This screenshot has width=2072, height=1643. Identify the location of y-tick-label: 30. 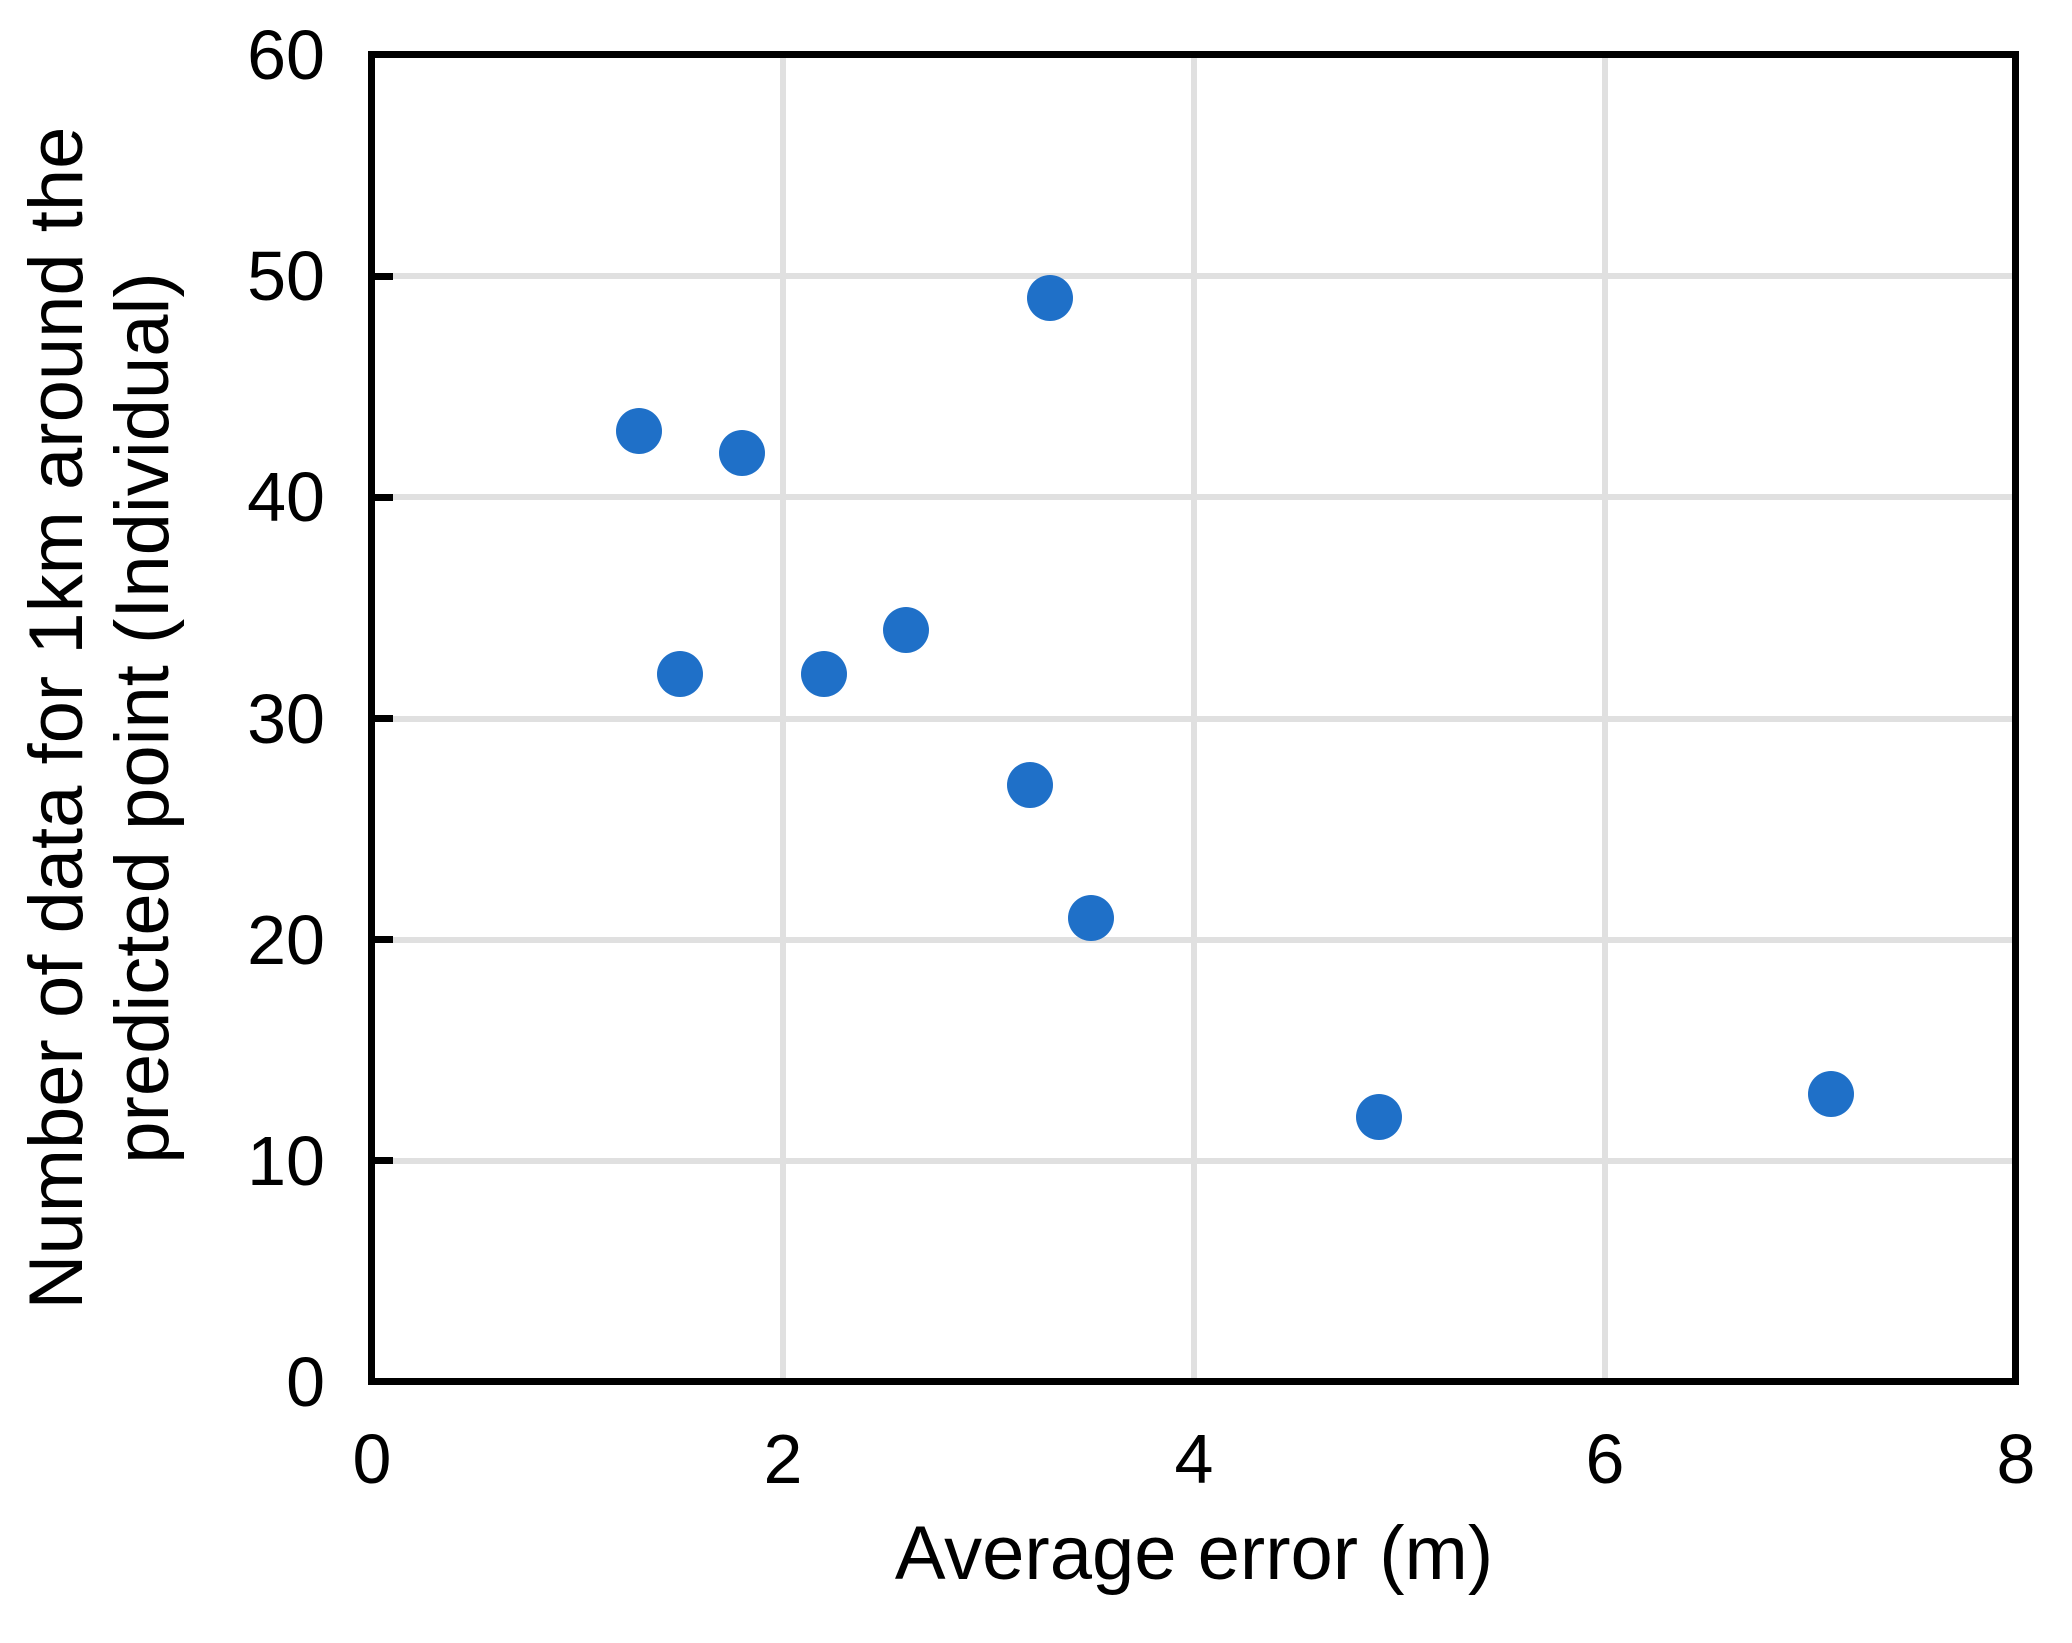
(286, 718).